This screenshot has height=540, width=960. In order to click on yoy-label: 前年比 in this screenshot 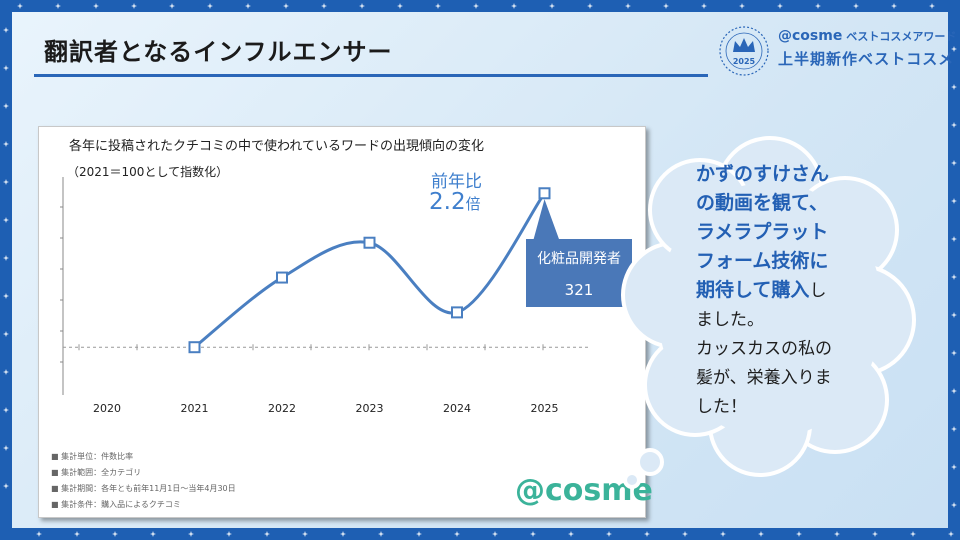, I will do `click(456, 182)`.